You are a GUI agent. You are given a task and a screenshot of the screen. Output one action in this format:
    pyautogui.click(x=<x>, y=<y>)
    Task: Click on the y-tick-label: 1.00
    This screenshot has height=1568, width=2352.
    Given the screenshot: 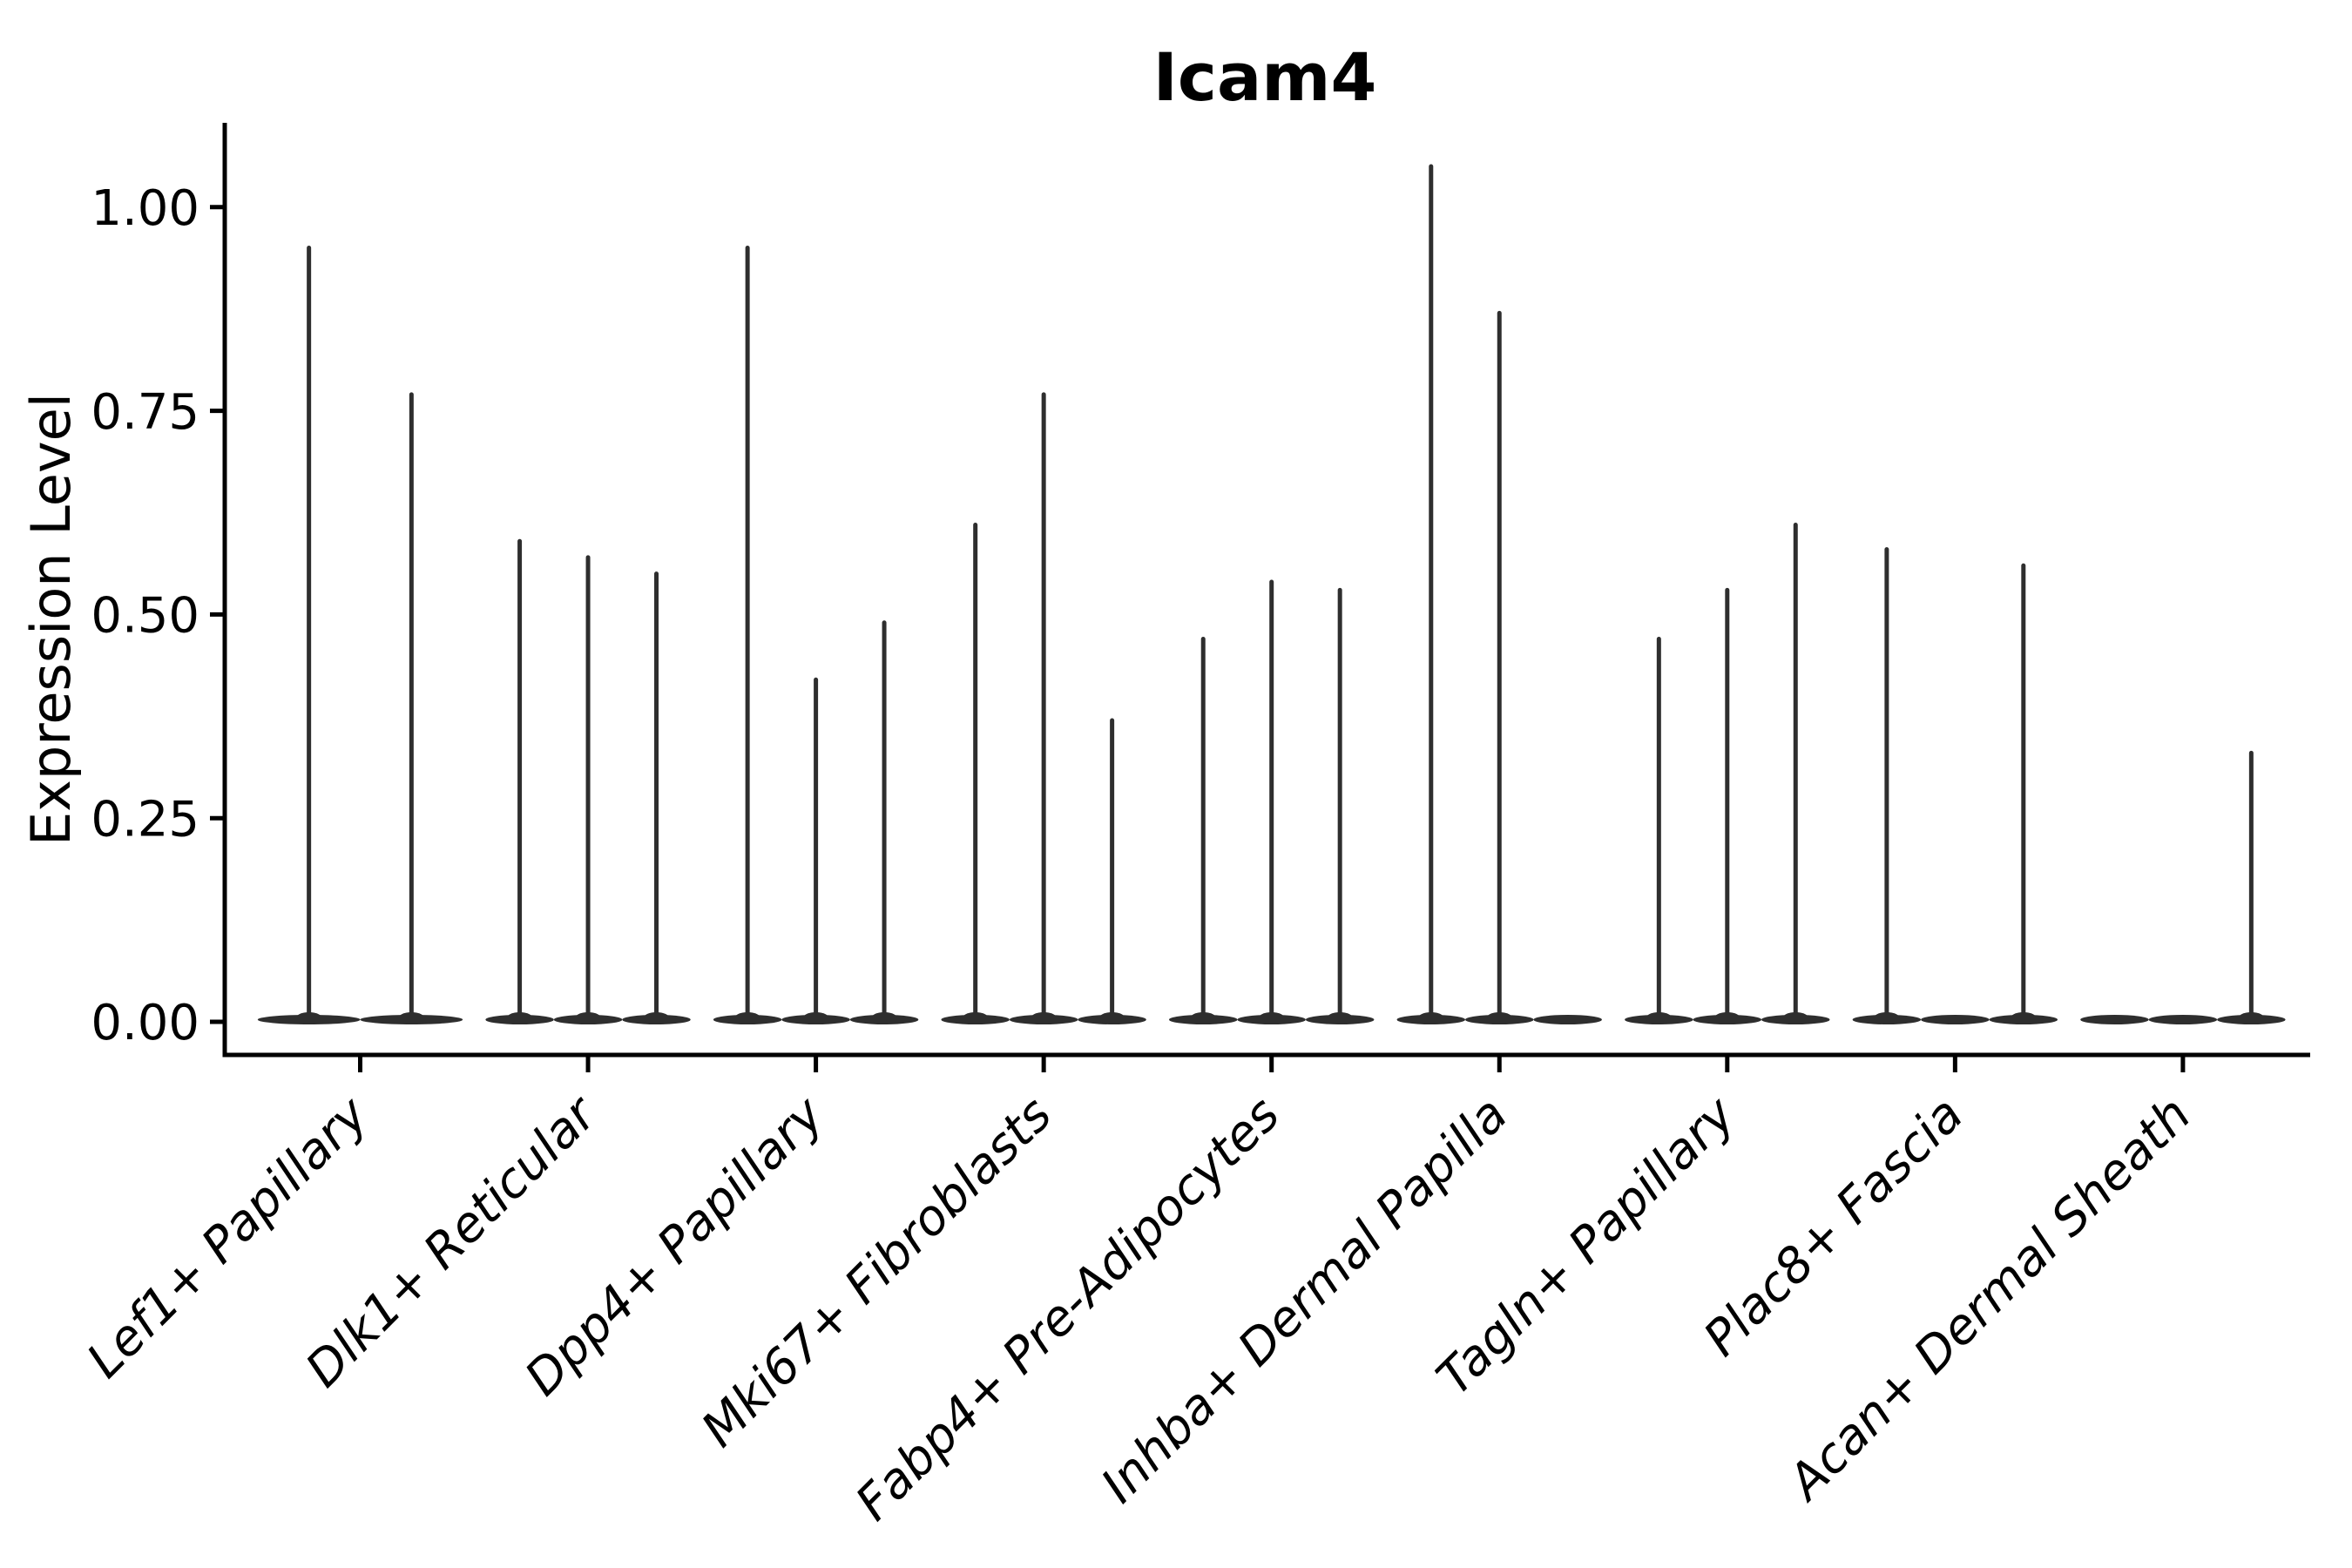 What is the action you would take?
    pyautogui.click(x=145, y=209)
    